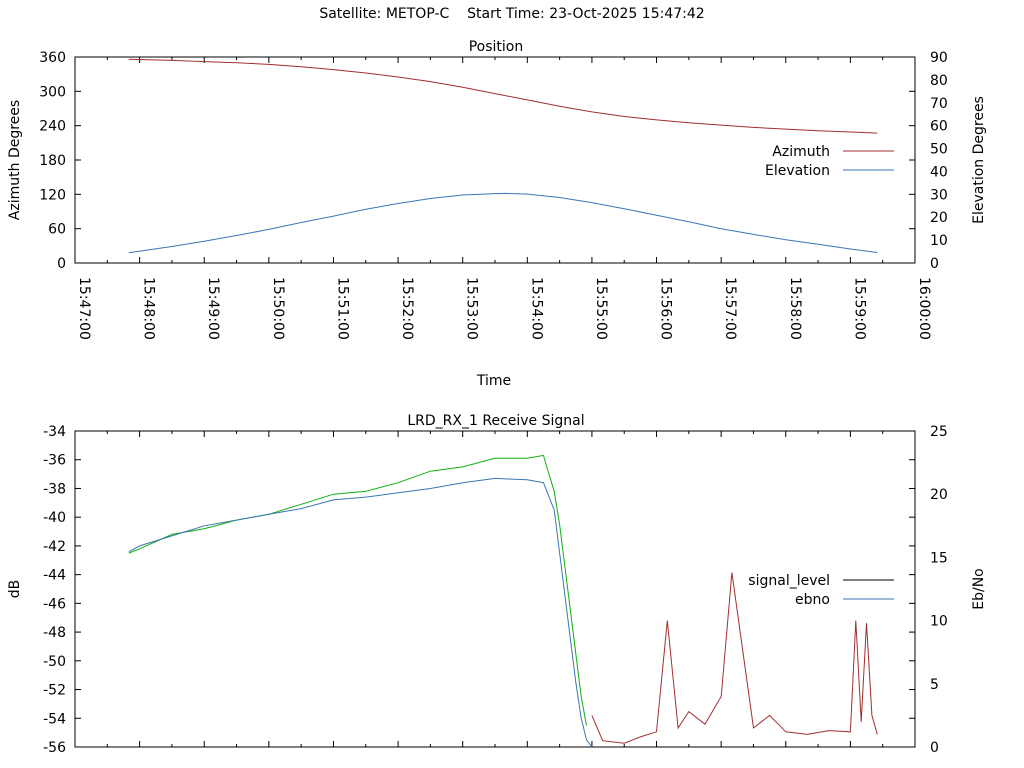  I want to click on legend-label-signal-level: signal_level, so click(789, 581).